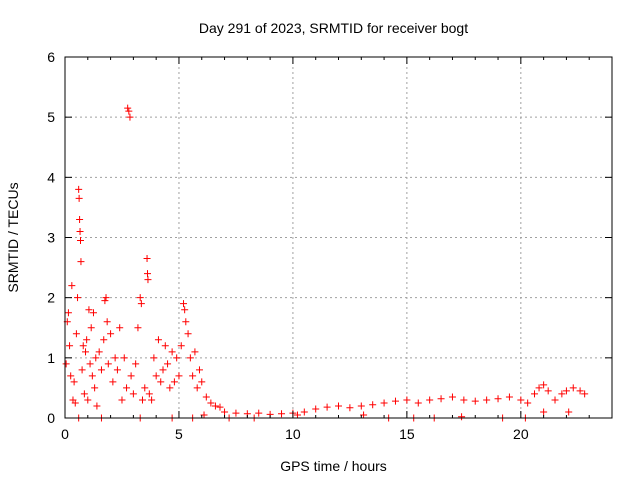 The image size is (640, 480). What do you see at coordinates (51, 238) in the screenshot?
I see `y-tick-label: 3` at bounding box center [51, 238].